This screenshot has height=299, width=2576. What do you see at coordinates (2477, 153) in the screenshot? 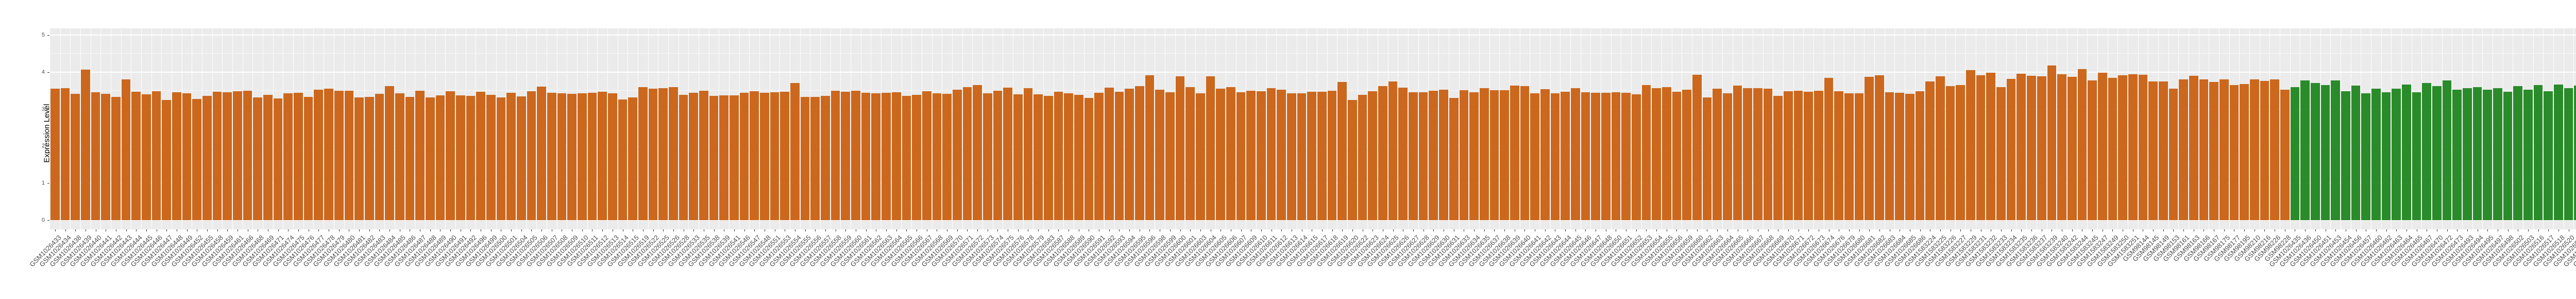
I see `bar-GSM1026494` at bounding box center [2477, 153].